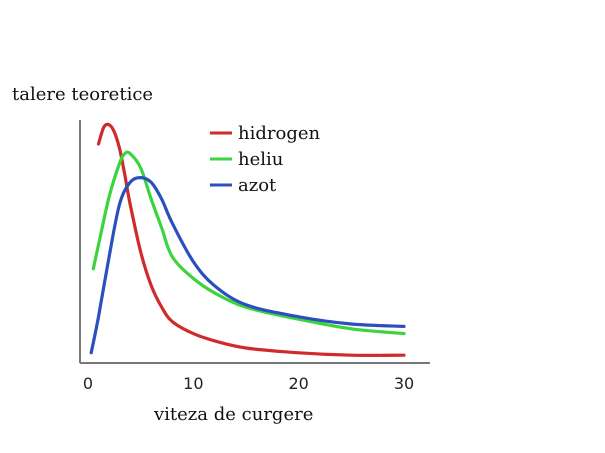 The image size is (605, 453). I want to click on legend-label-azot: azot, so click(257, 185).